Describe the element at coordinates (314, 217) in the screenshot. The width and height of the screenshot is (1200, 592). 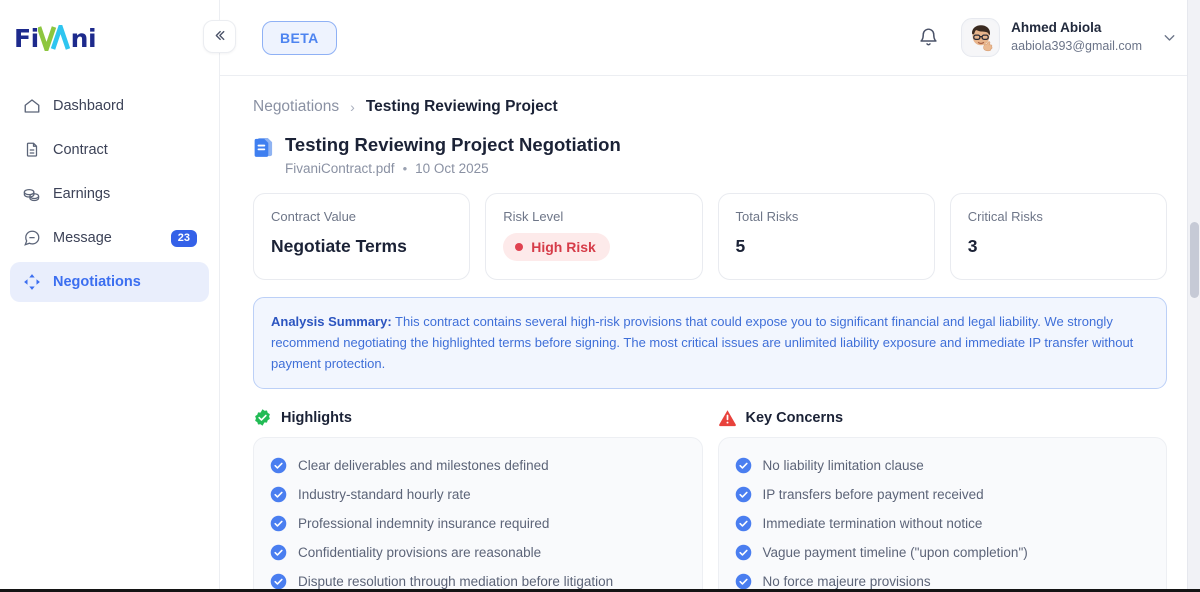
I see `stat-label: Contract Value` at that location.